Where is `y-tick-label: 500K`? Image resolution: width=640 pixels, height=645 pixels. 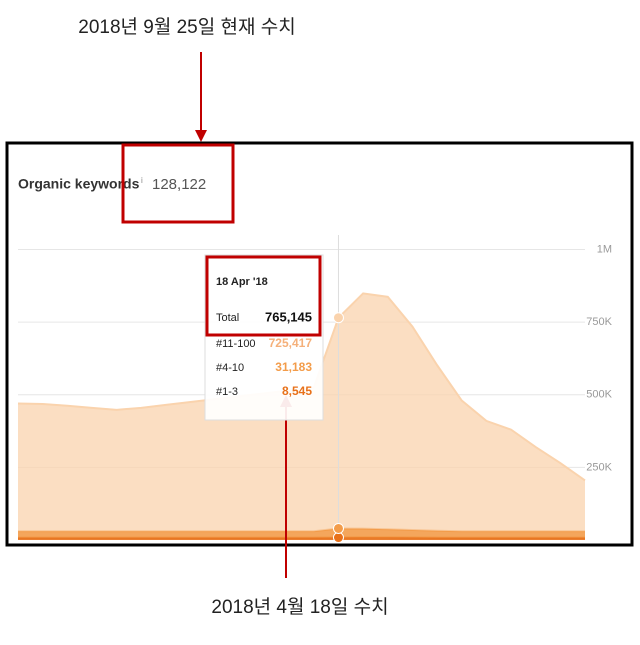 y-tick-label: 500K is located at coordinates (599, 395).